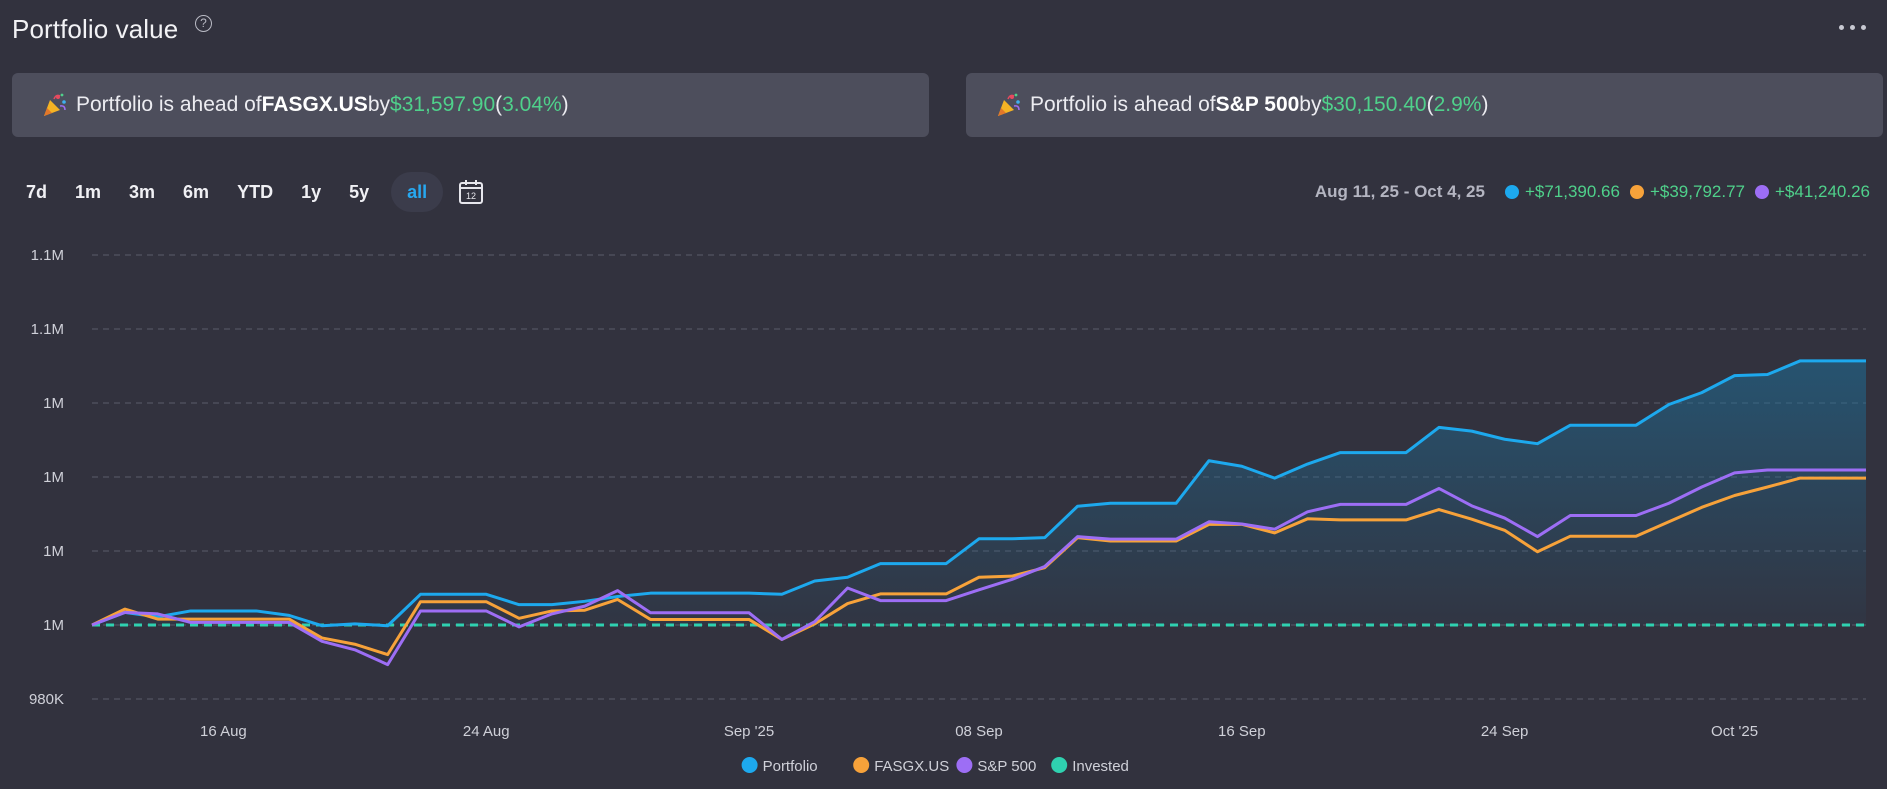 This screenshot has height=789, width=1887. Describe the element at coordinates (1505, 731) in the screenshot. I see `x-tick-label: 24 Sep` at that location.